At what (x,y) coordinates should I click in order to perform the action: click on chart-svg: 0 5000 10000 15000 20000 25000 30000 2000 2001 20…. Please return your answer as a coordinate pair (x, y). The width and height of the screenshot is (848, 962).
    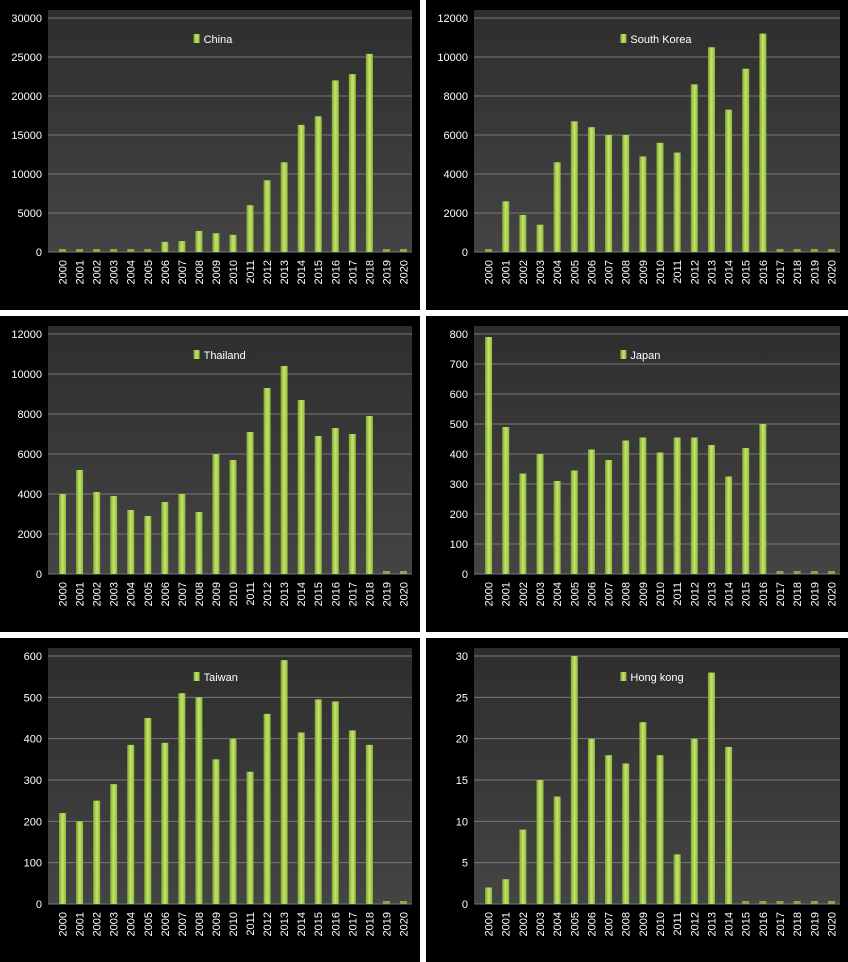
    Looking at the image, I should click on (211, 147).